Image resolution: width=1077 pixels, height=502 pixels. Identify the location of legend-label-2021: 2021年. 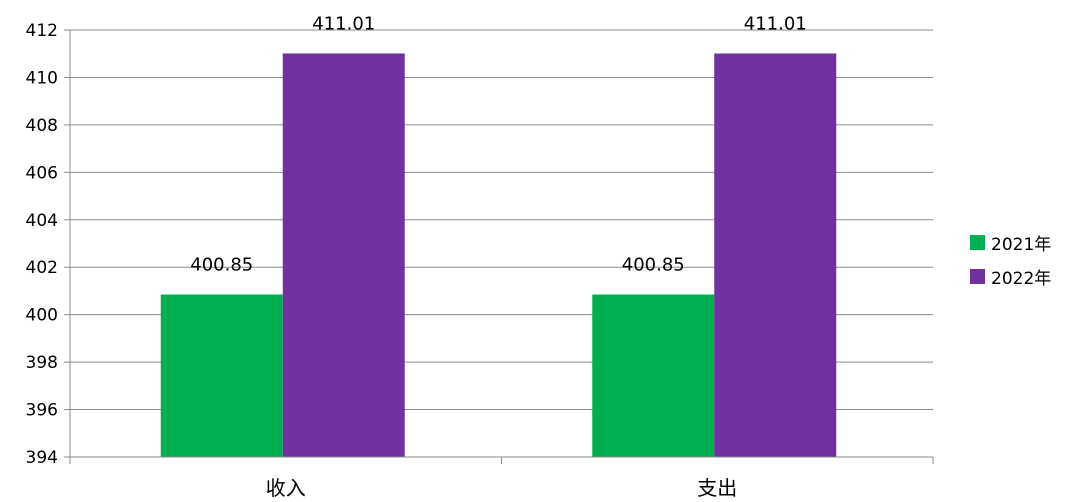
(1021, 244).